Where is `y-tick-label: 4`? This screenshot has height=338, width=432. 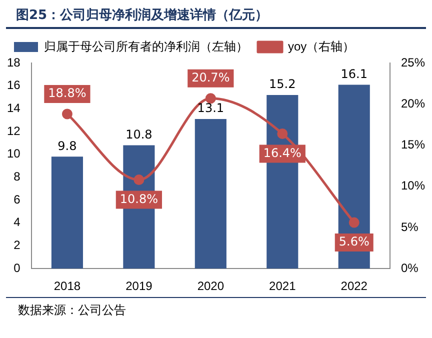 y-tick-label: 4 is located at coordinates (17, 222).